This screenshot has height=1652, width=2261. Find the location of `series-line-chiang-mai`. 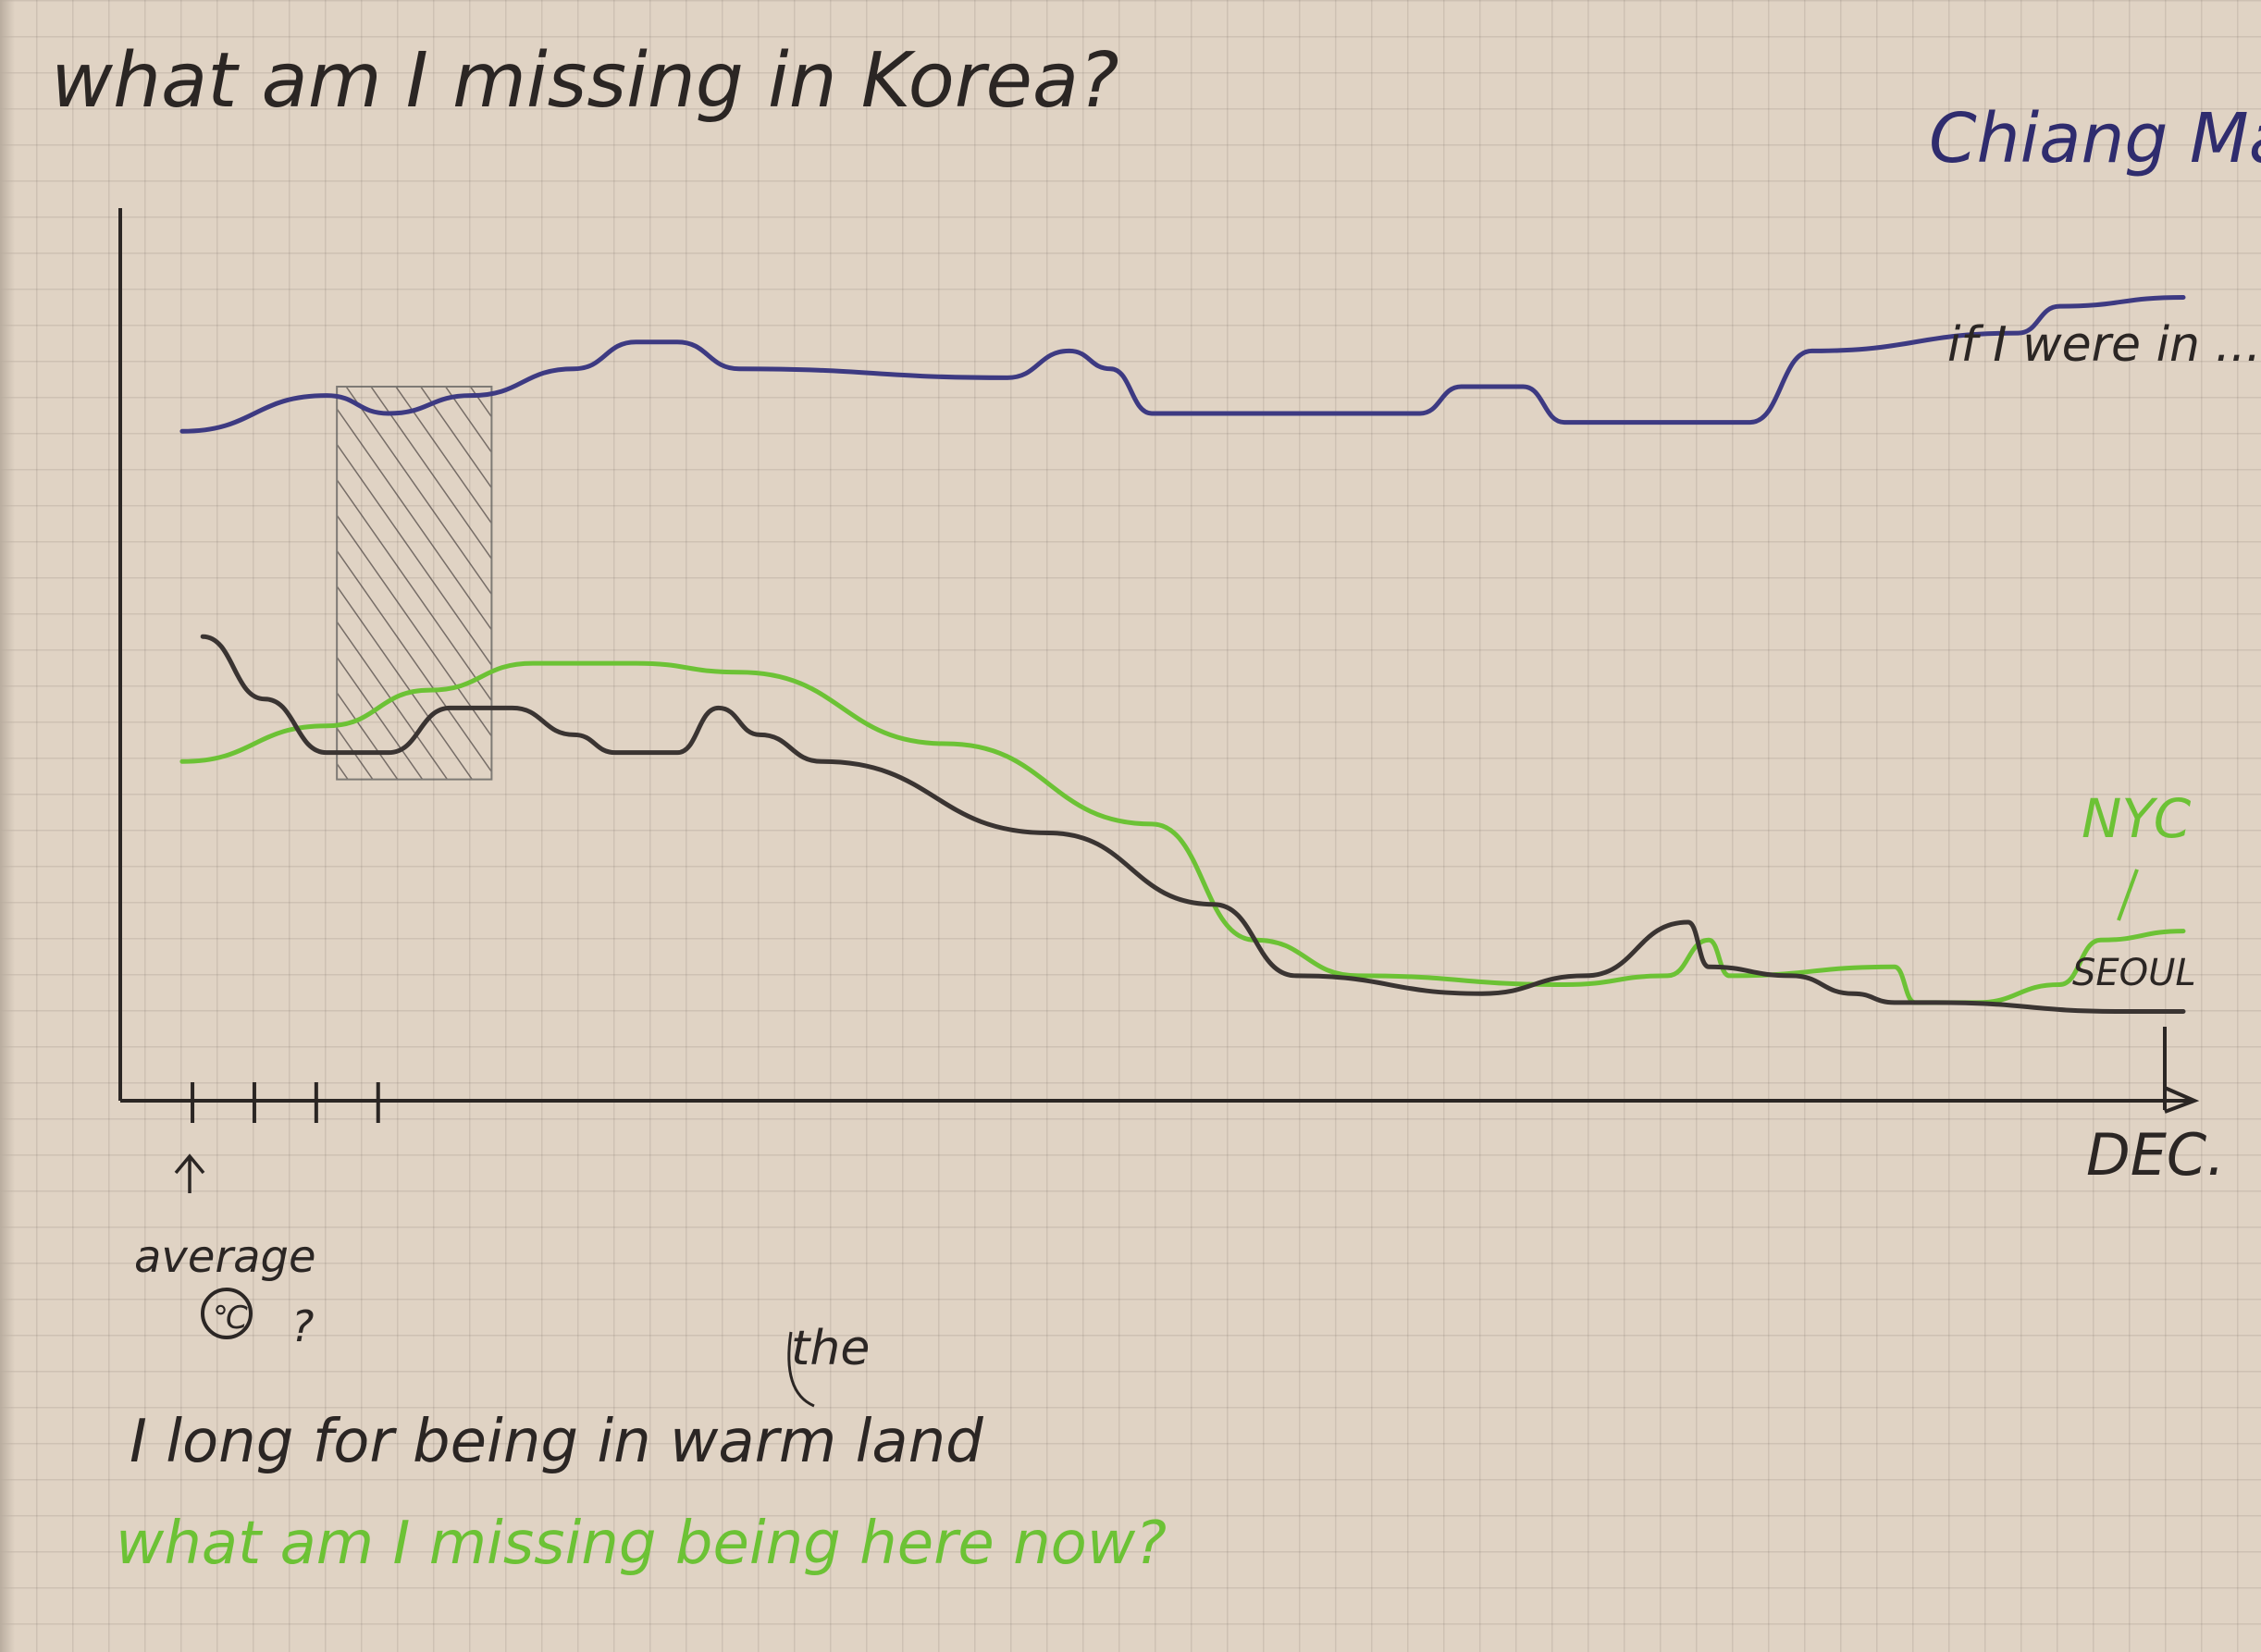

series-line-chiang-mai is located at coordinates (1183, 364).